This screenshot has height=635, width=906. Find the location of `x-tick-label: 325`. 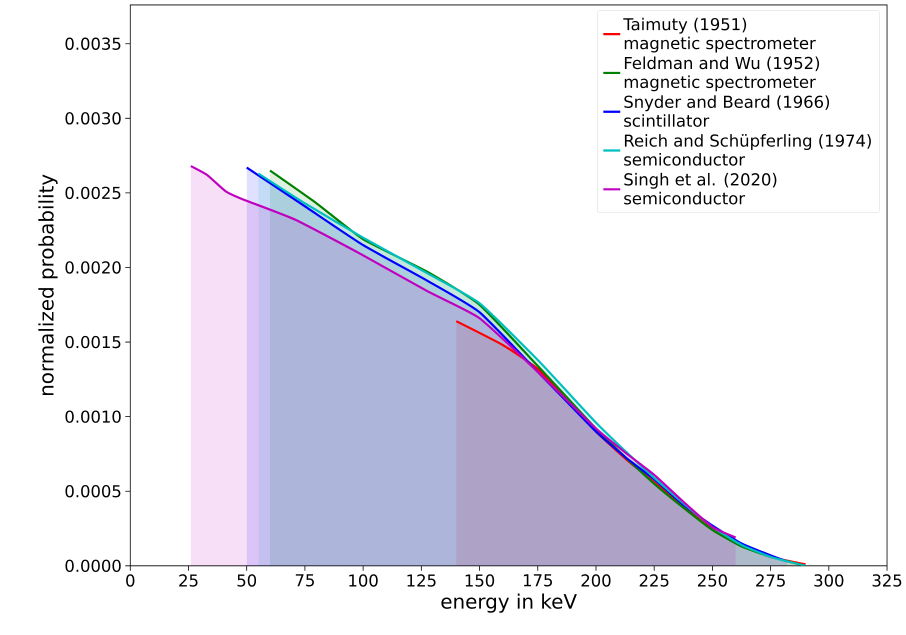

x-tick-label: 325 is located at coordinates (887, 580).